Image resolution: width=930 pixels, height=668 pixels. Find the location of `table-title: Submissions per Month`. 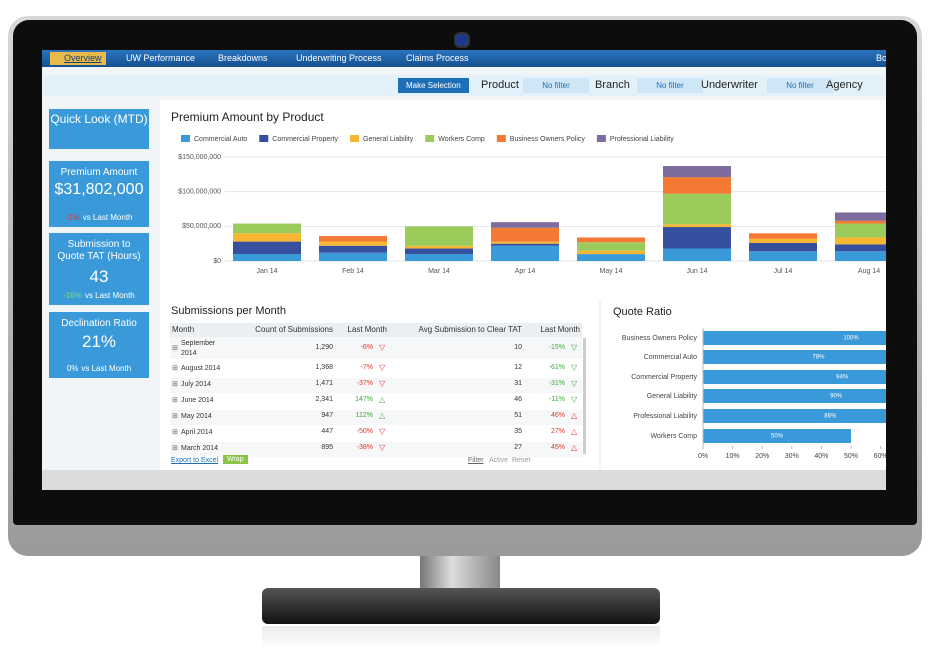

table-title: Submissions per Month is located at coordinates (228, 311).